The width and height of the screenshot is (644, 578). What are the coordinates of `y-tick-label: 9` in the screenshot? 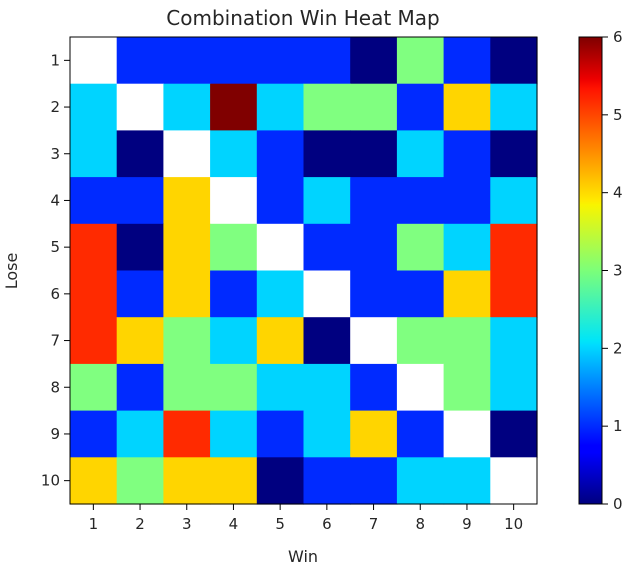 It's located at (55, 434).